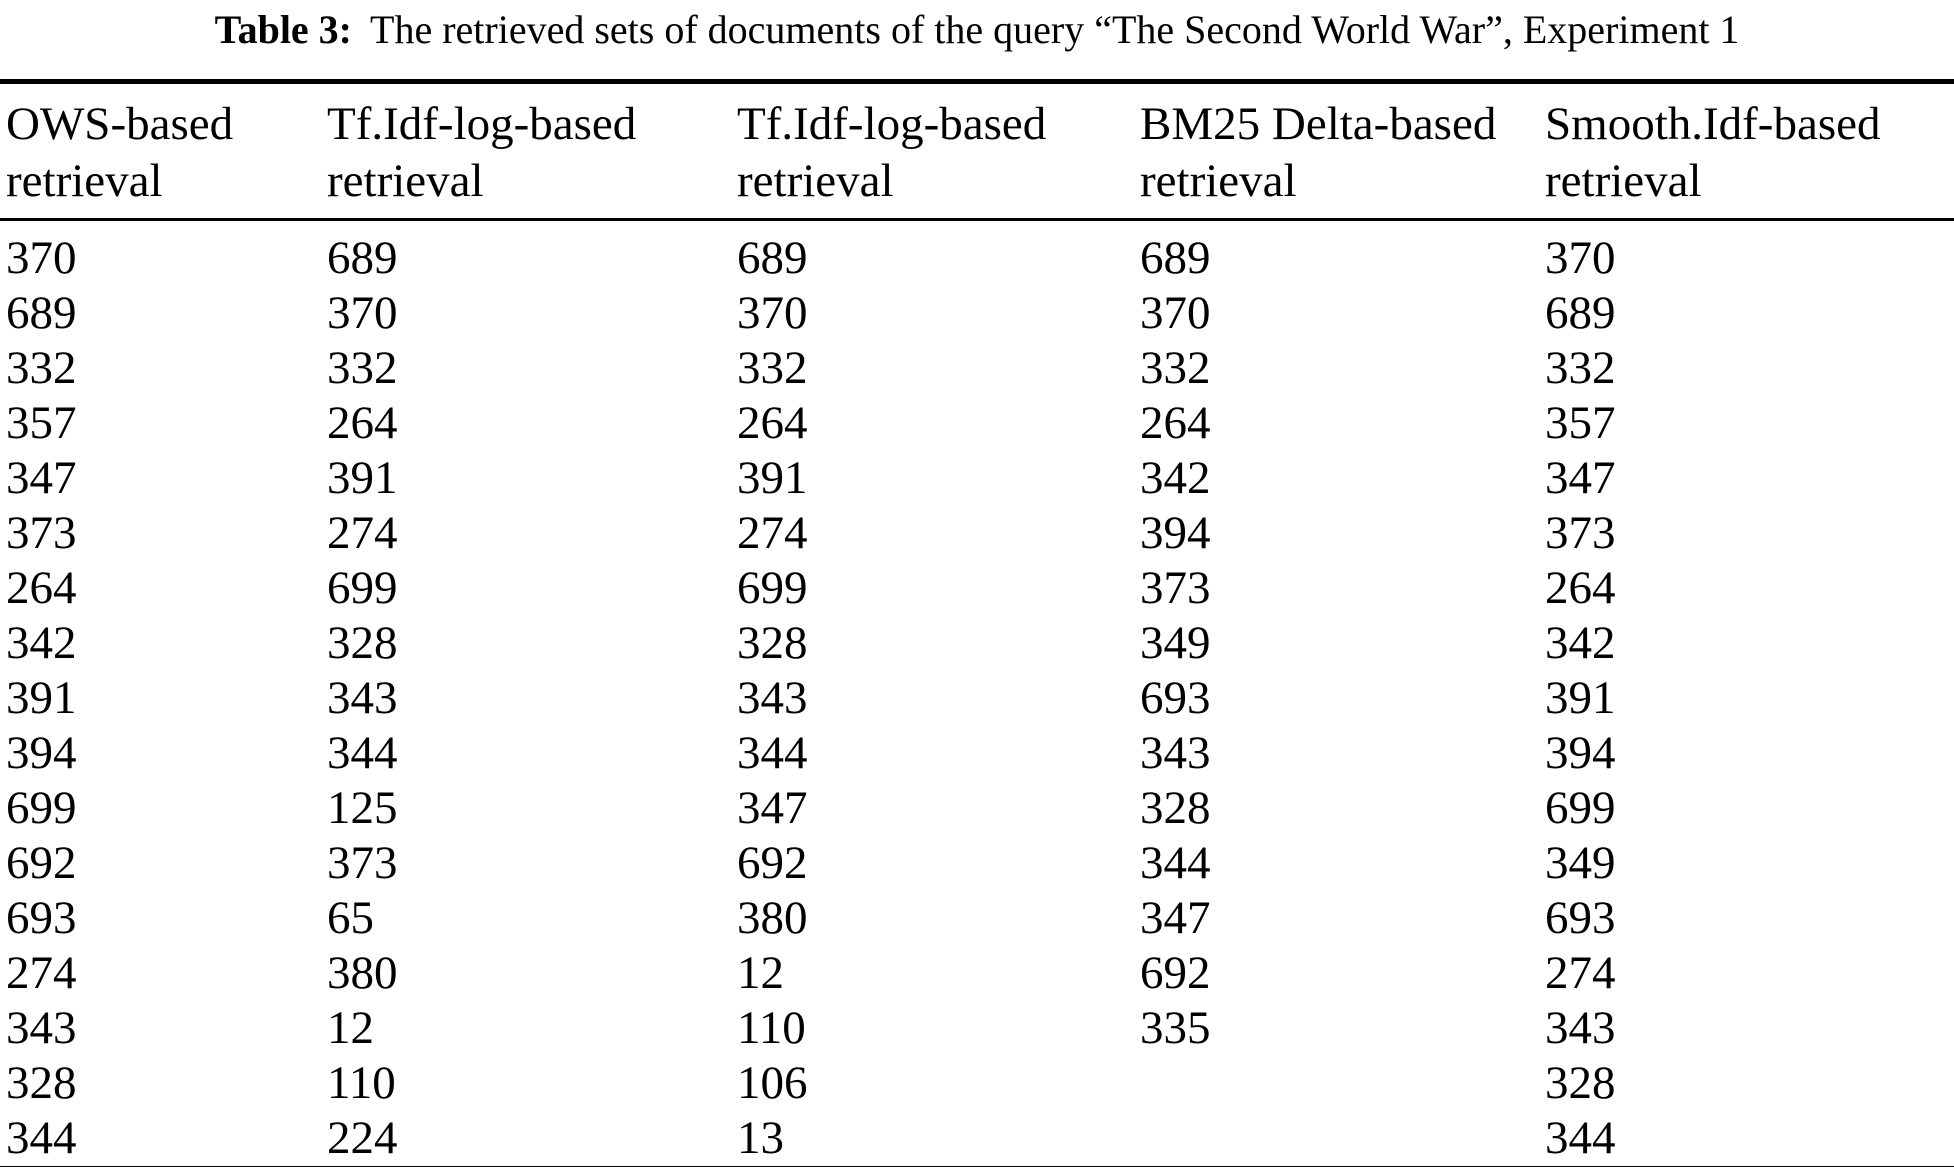 The height and width of the screenshot is (1167, 1954). Describe the element at coordinates (532, 151) in the screenshot. I see `column-header-tfidf-log-1: Tf.Idf-log-based retrieval` at that location.